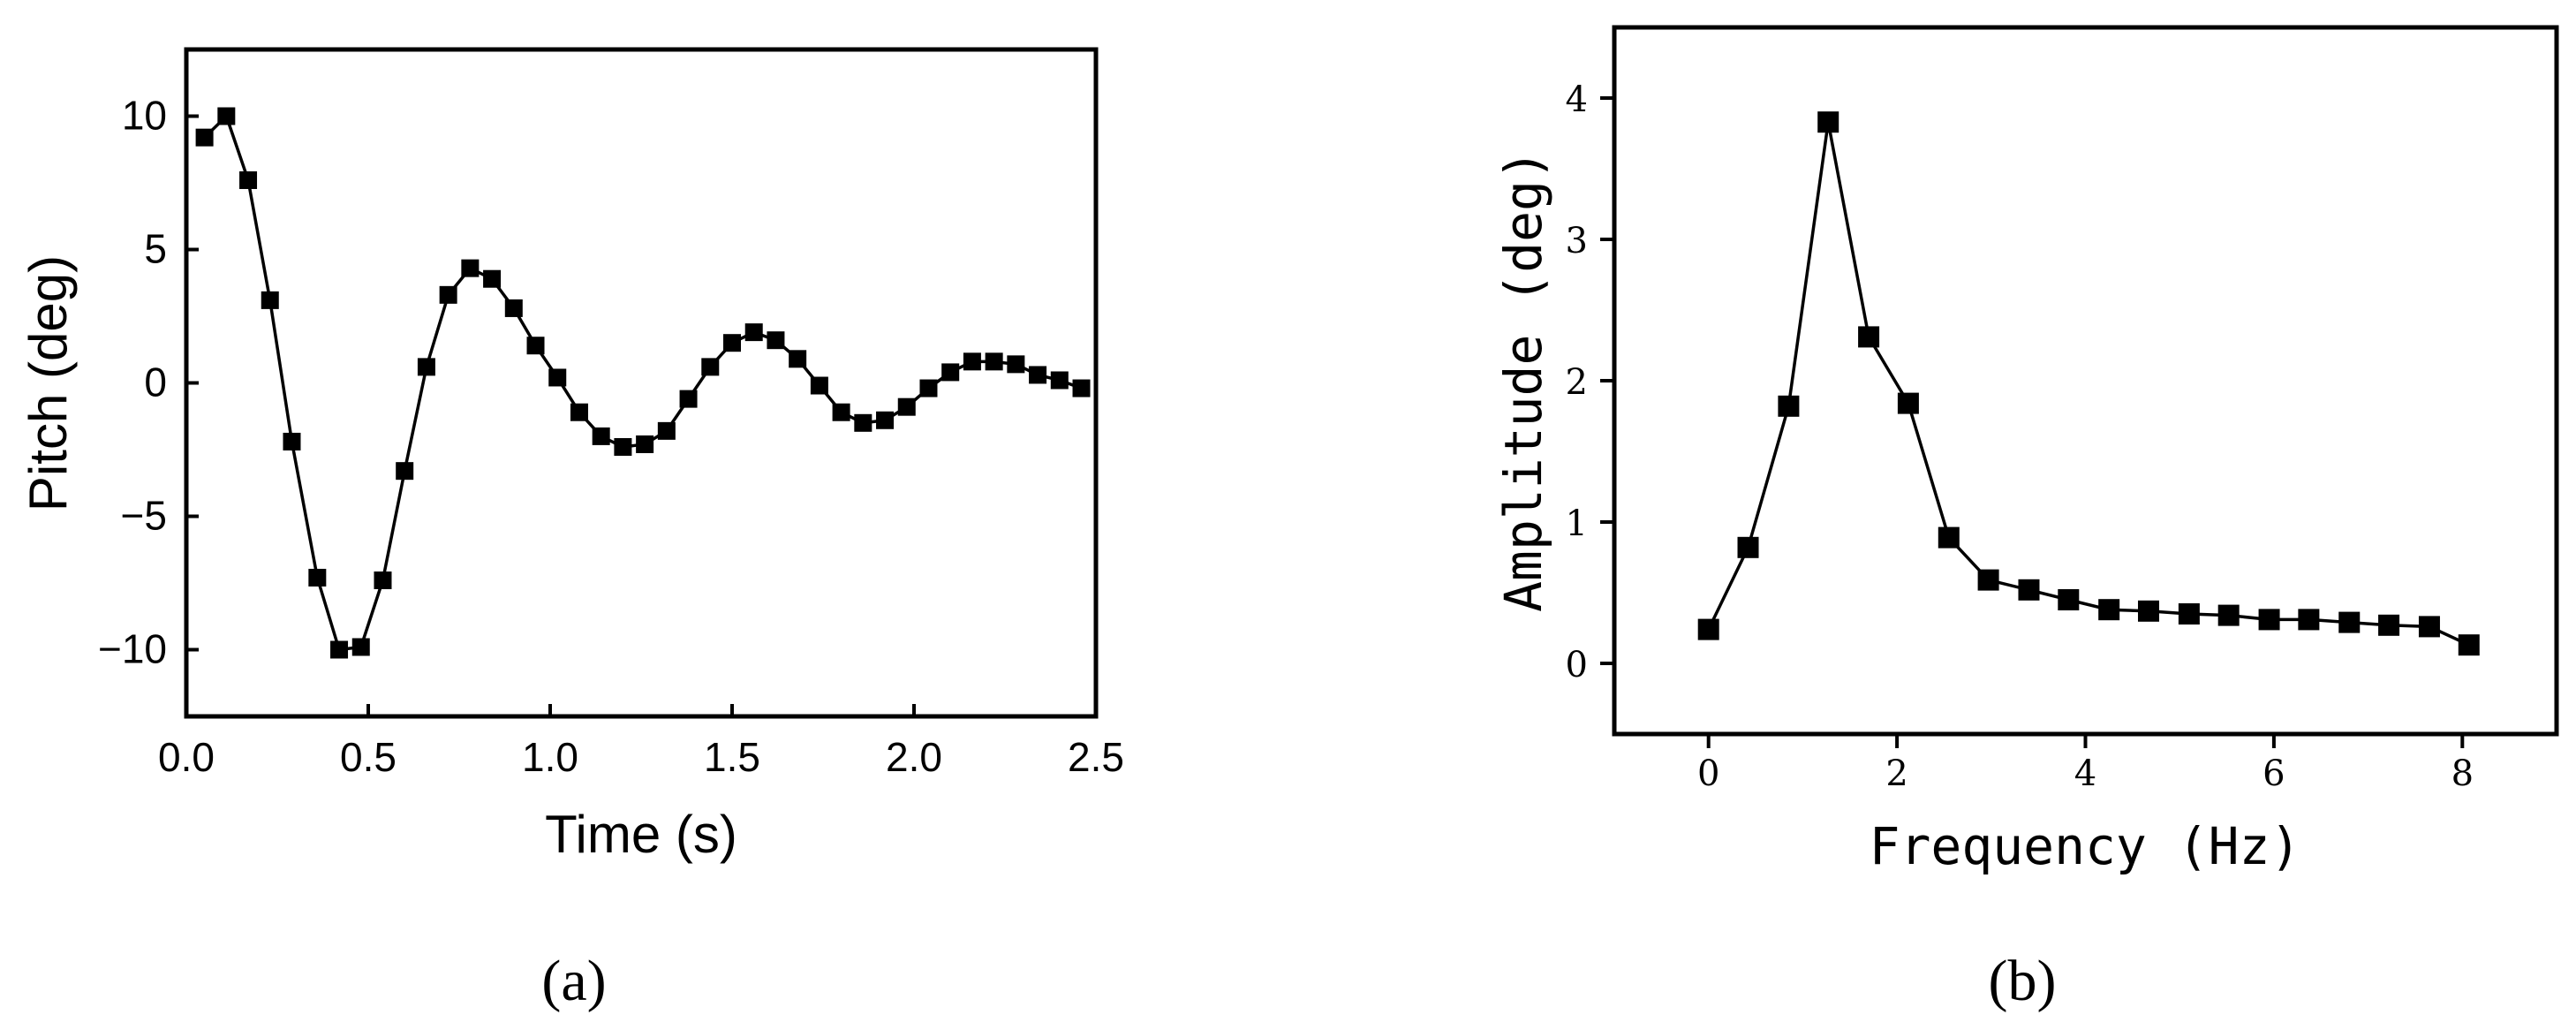 This screenshot has height=1022, width=2576. Describe the element at coordinates (186, 757) in the screenshot. I see `panel-a-x-tick-label: 0.0` at that location.